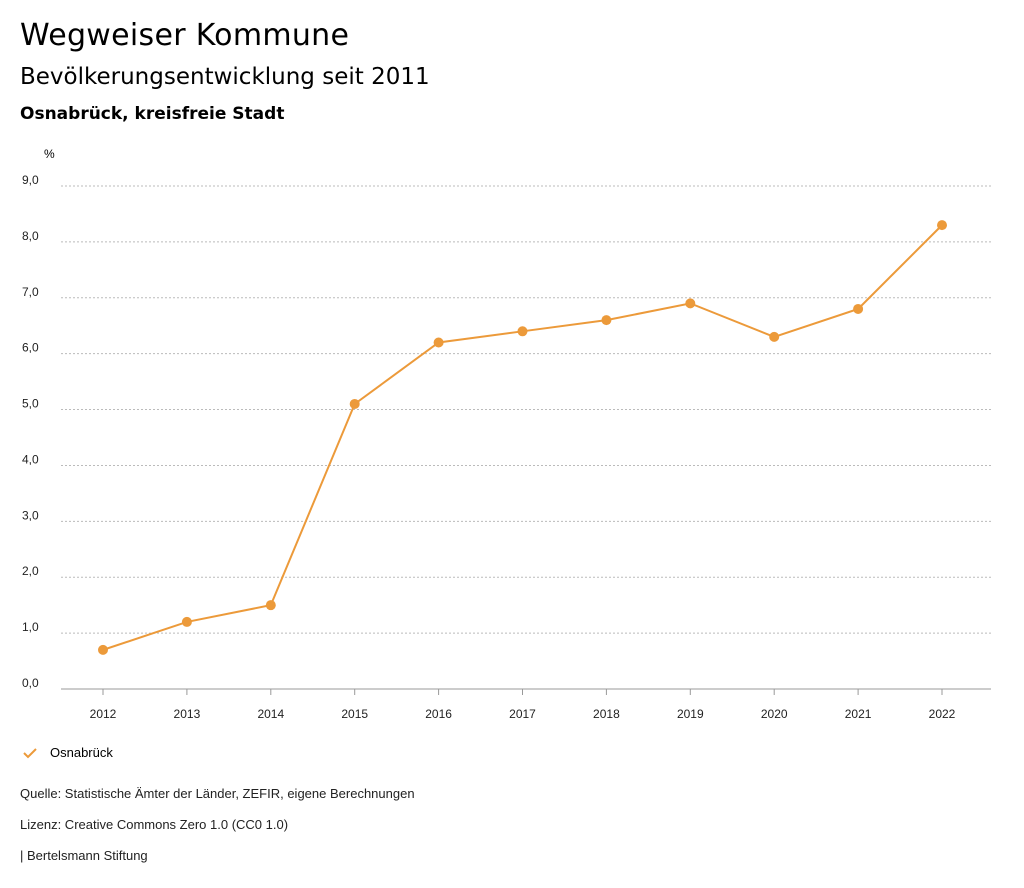 This screenshot has width=1024, height=888. Describe the element at coordinates (49, 154) in the screenshot. I see `y-axis-unit: %` at that location.